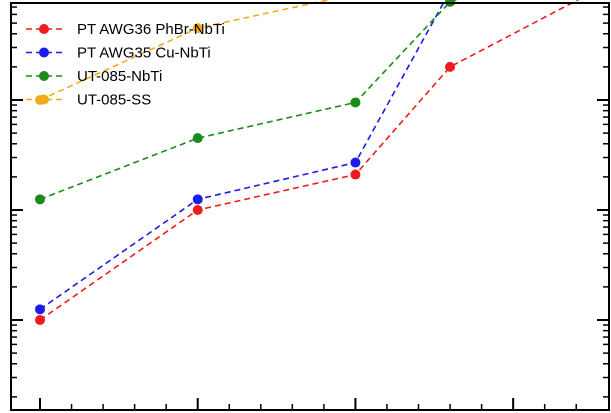 The height and width of the screenshot is (413, 611). What do you see at coordinates (119, 76) in the screenshot?
I see `legend-label: UT-085-NbTi` at bounding box center [119, 76].